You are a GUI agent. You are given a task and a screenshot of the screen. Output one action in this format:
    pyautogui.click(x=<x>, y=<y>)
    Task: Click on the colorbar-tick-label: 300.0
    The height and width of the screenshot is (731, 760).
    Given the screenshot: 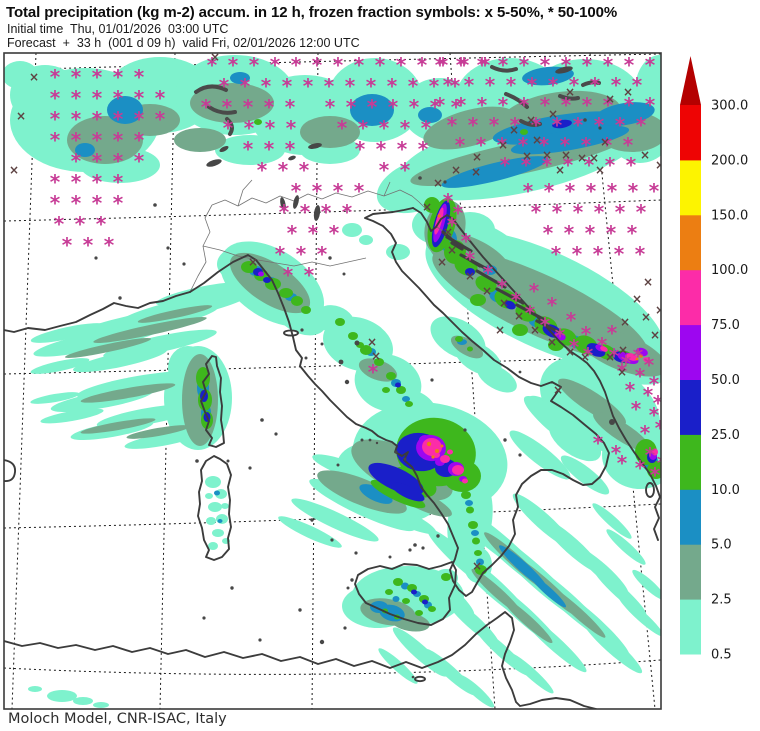 What is the action you would take?
    pyautogui.click(x=729, y=106)
    